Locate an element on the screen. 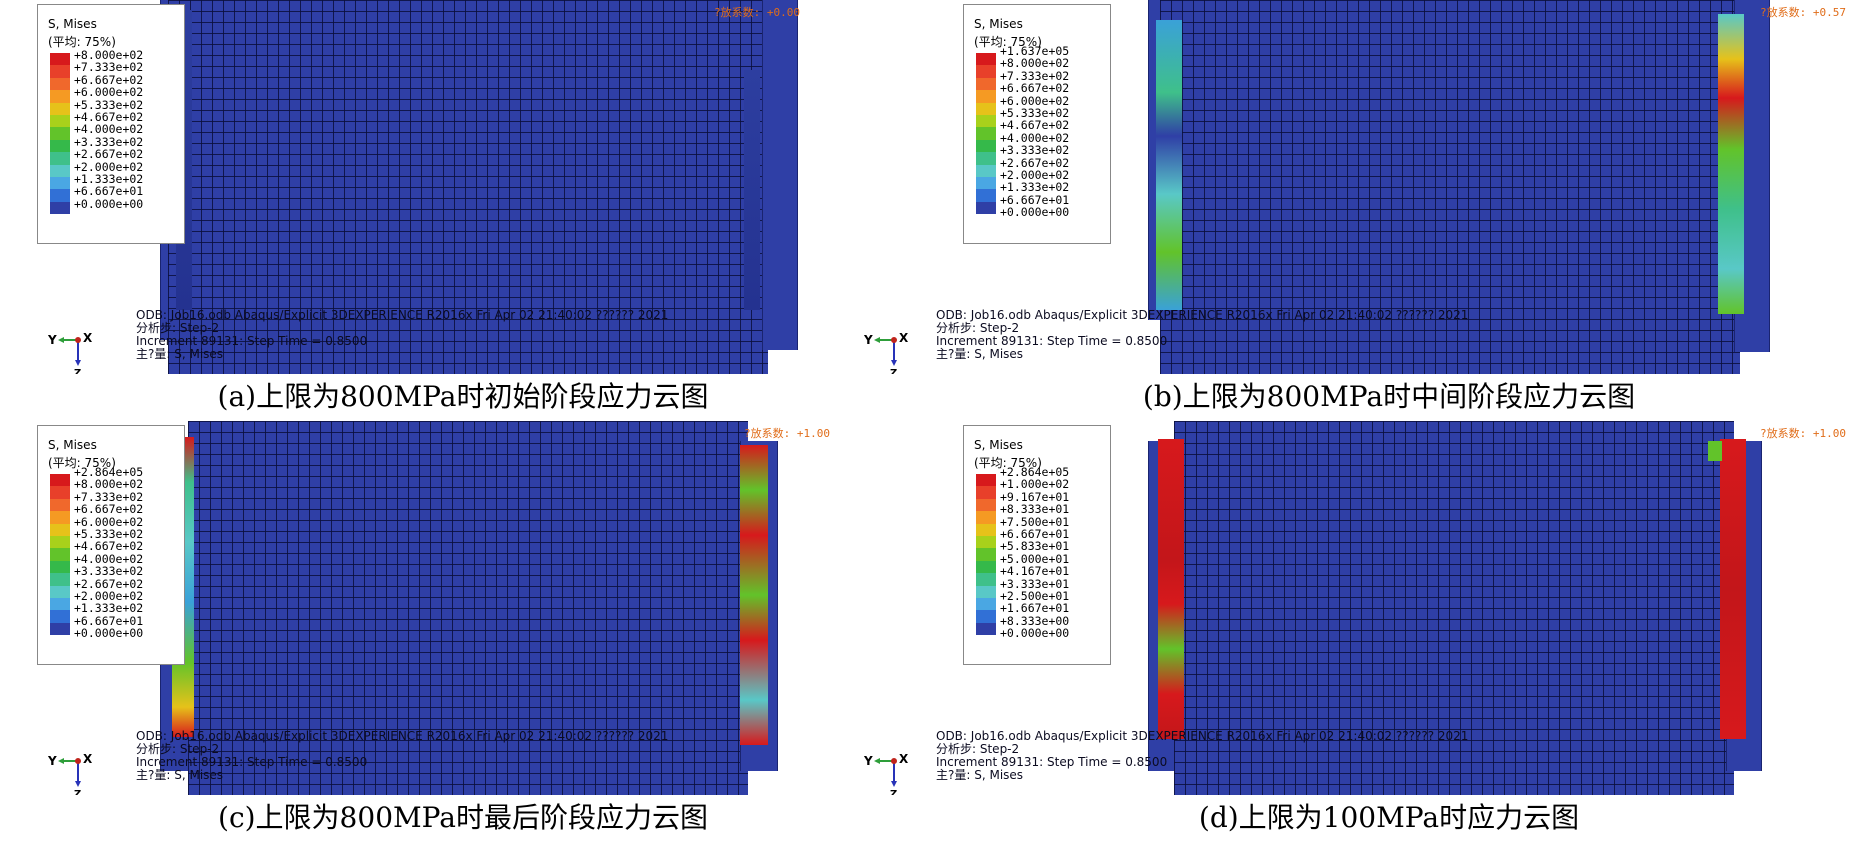  legend-value: +4.167e+01 is located at coordinates (1035, 571).